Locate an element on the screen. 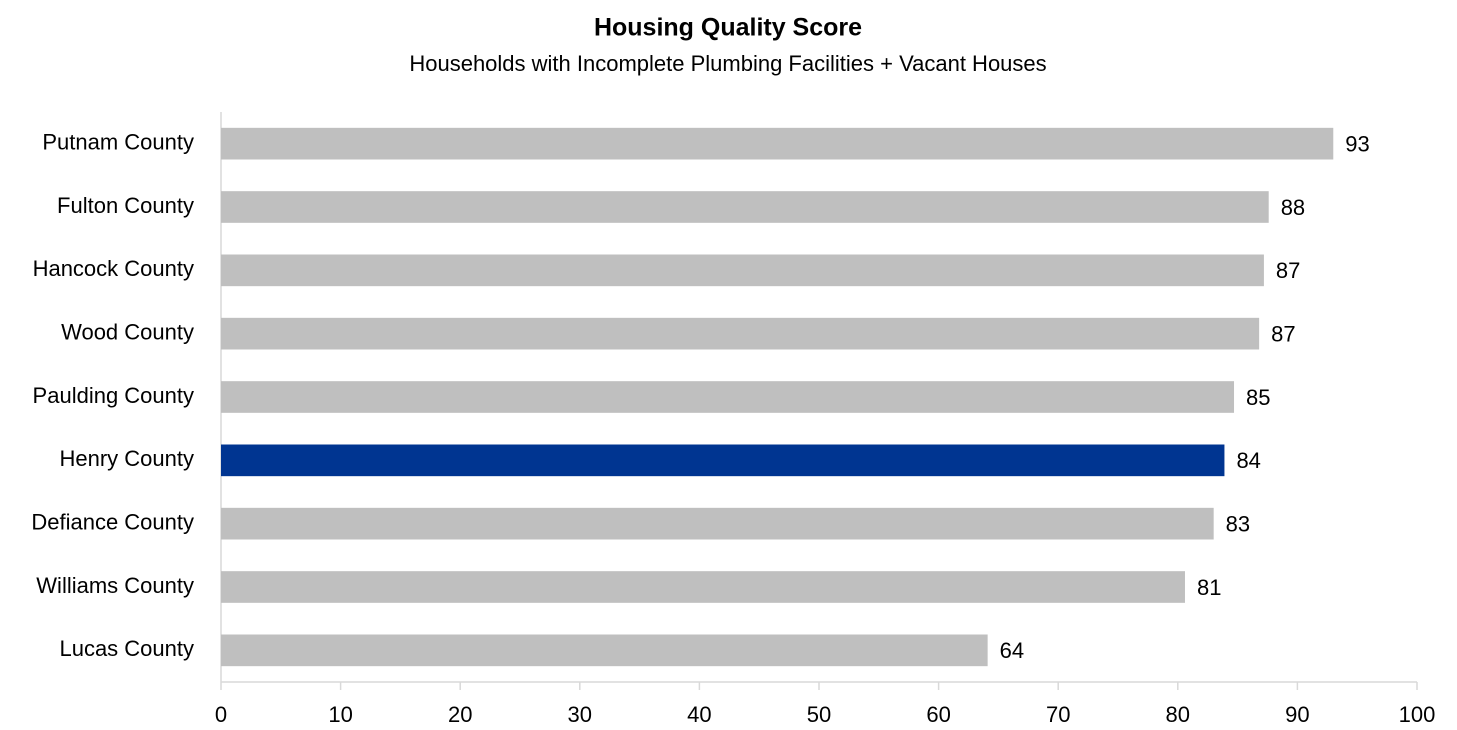 Image resolution: width=1457 pixels, height=730 pixels. data-label: 83 is located at coordinates (1238, 523).